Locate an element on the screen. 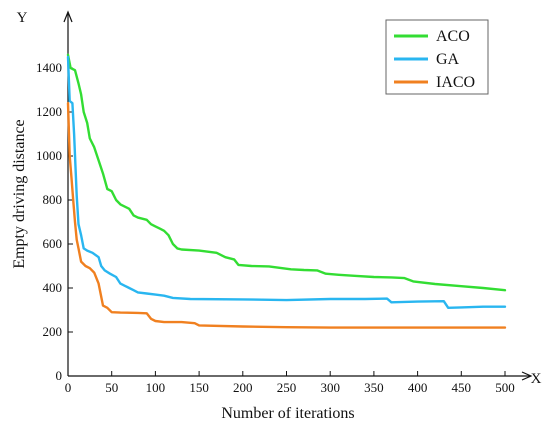 The height and width of the screenshot is (433, 550). x-tick-label: 450 is located at coordinates (462, 387).